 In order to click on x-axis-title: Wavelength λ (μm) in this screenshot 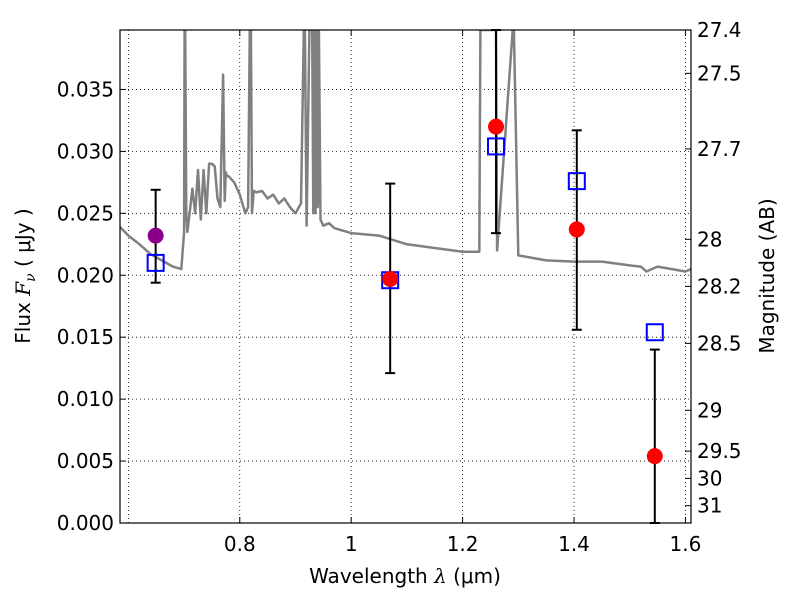, I will do `click(405, 576)`.